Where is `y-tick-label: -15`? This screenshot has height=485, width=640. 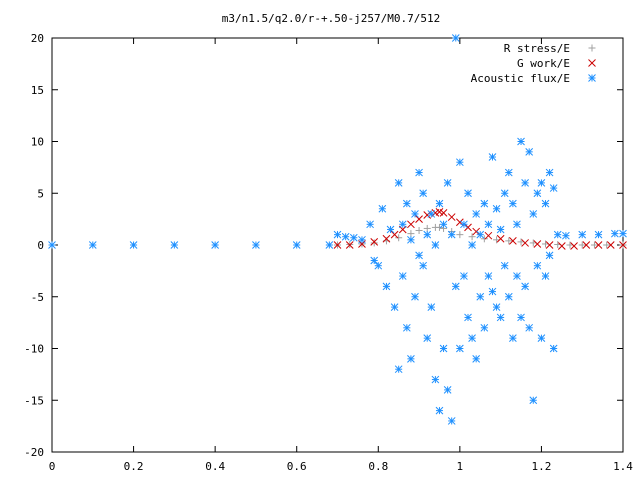 y-tick-label: -15 is located at coordinates (34, 400).